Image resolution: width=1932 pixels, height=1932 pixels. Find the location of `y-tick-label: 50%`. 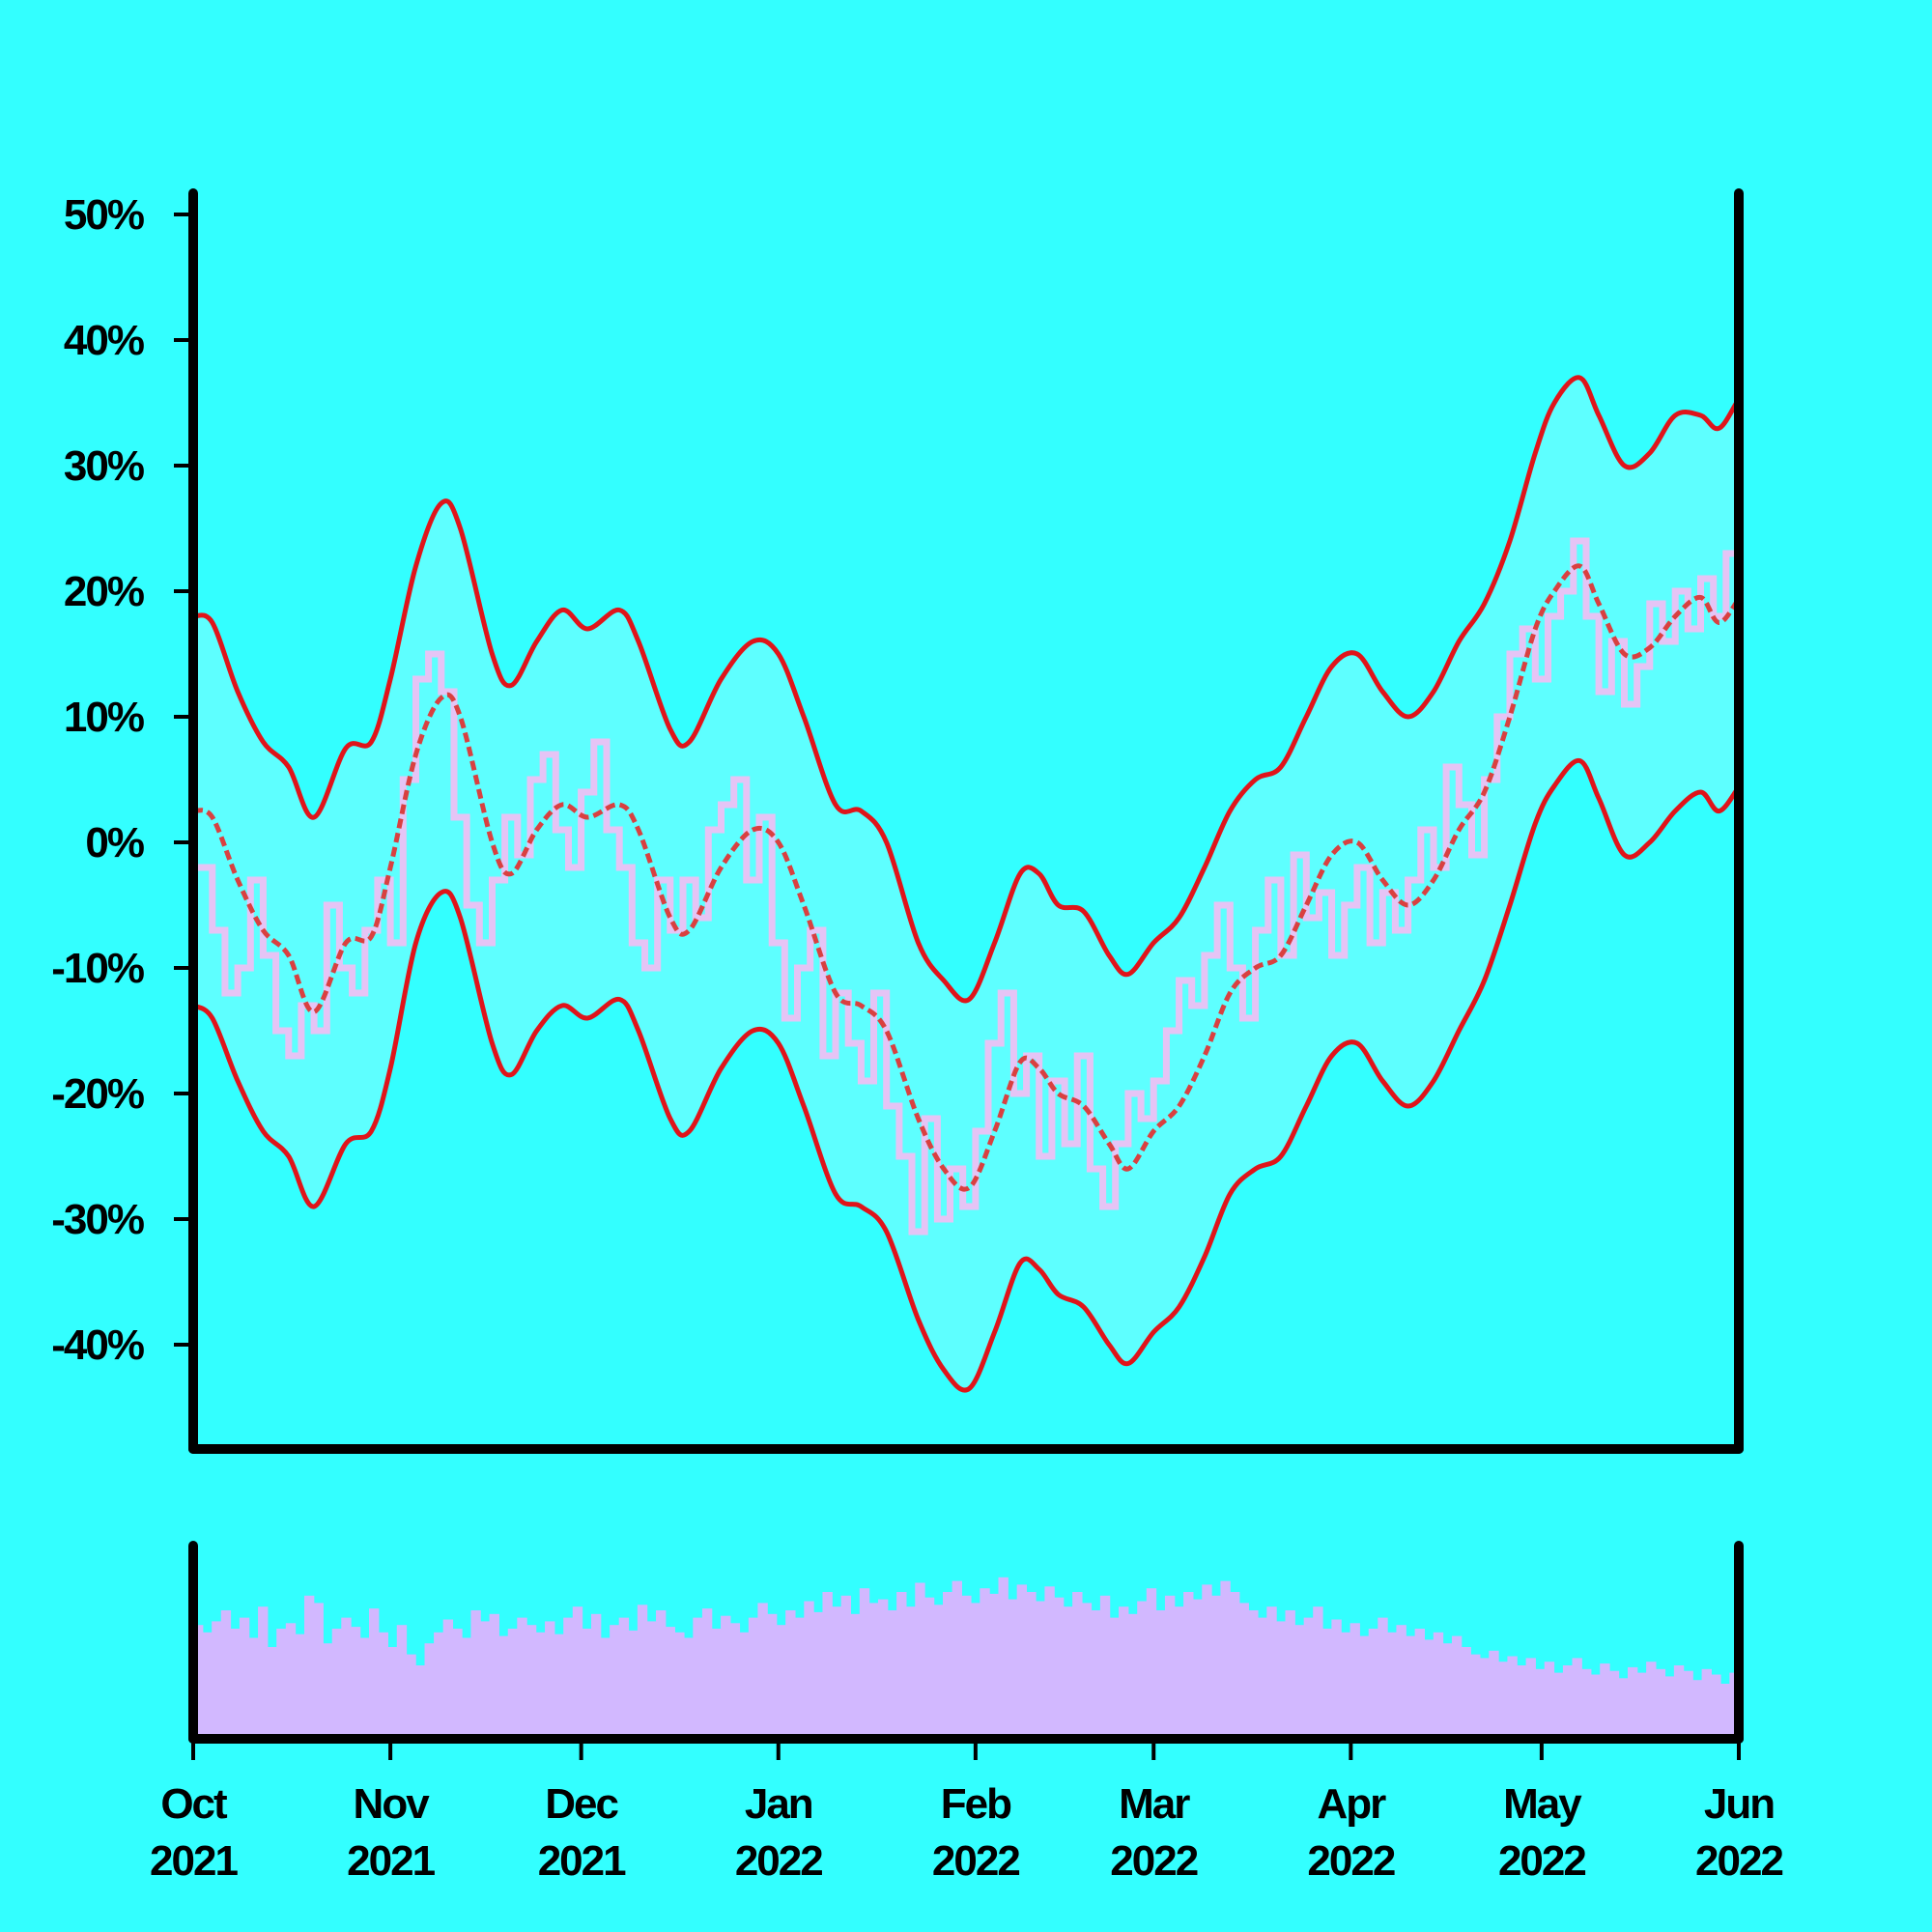

y-tick-label: 50% is located at coordinates (104, 215).